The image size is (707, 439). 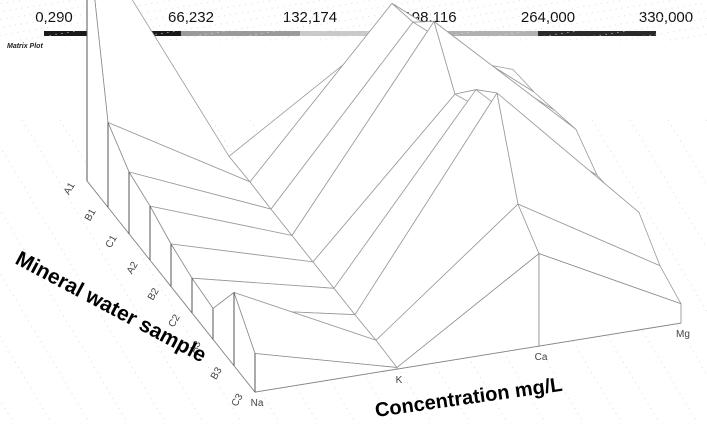 What do you see at coordinates (257, 403) in the screenshot?
I see `x-category-label: Na` at bounding box center [257, 403].